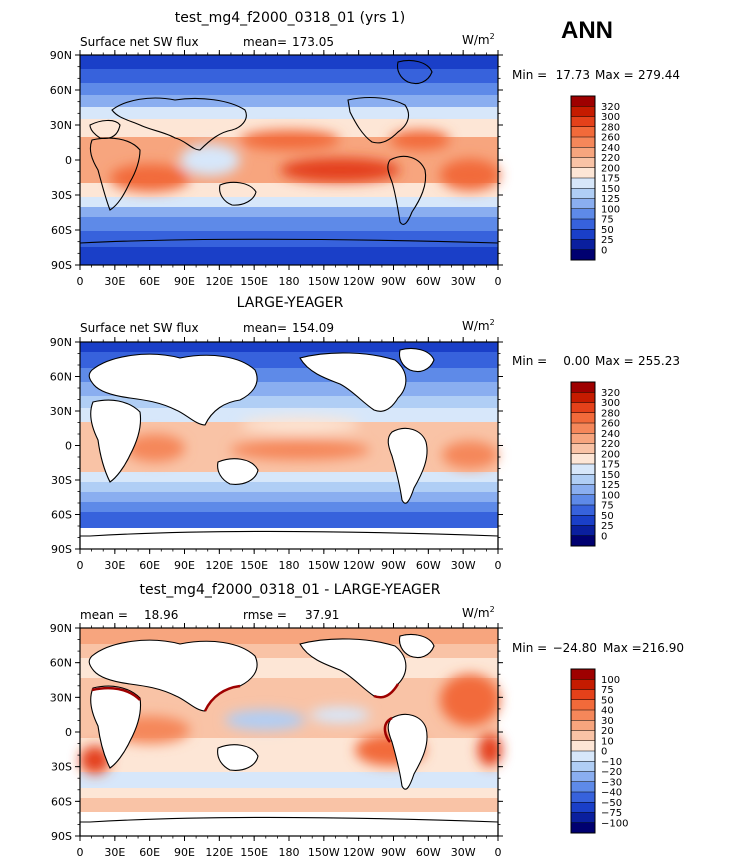  Describe the element at coordinates (607, 526) in the screenshot. I see `colorbar-label: 25` at that location.